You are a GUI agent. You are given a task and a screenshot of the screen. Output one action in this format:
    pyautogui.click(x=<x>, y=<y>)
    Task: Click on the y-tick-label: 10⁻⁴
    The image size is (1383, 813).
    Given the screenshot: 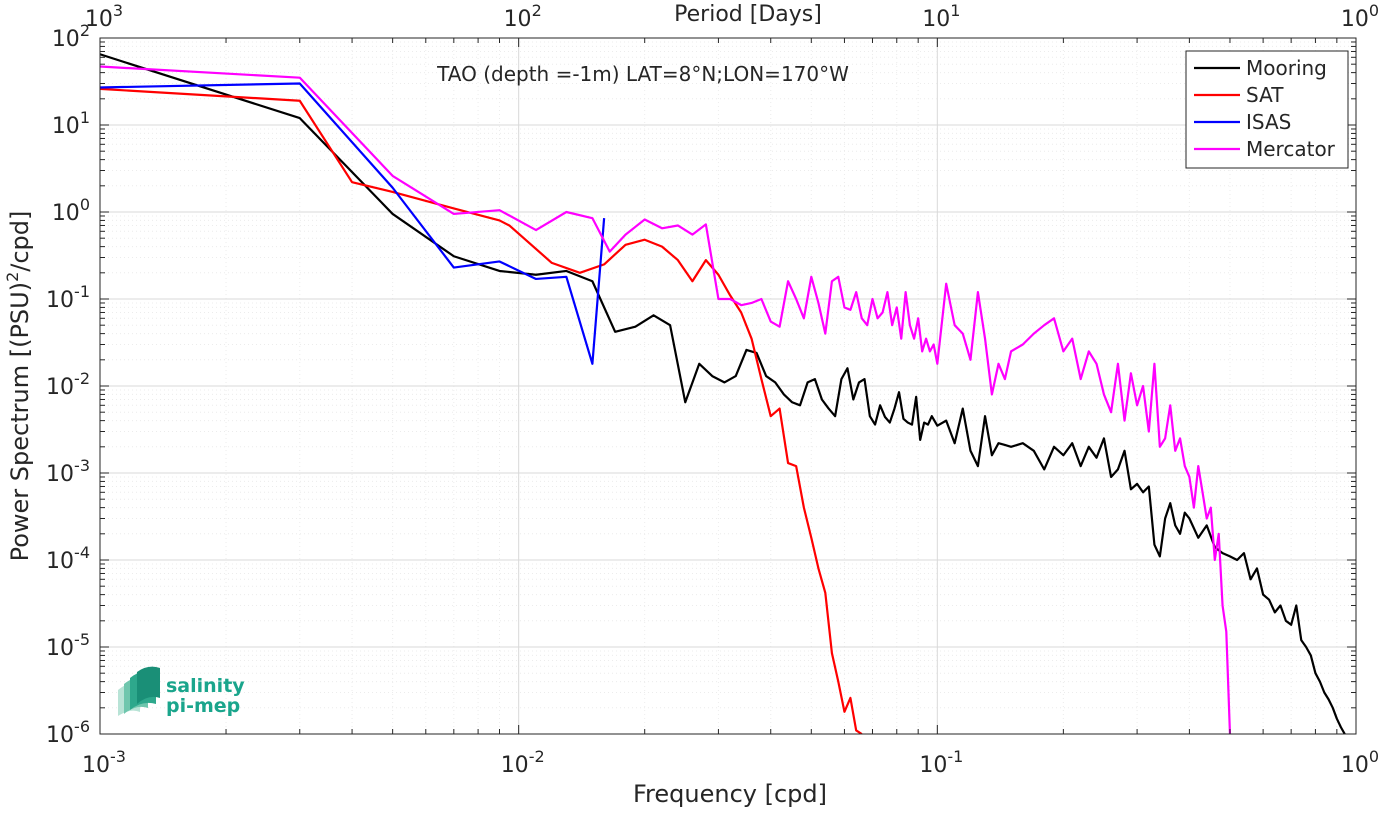 What is the action you would take?
    pyautogui.click(x=68, y=558)
    